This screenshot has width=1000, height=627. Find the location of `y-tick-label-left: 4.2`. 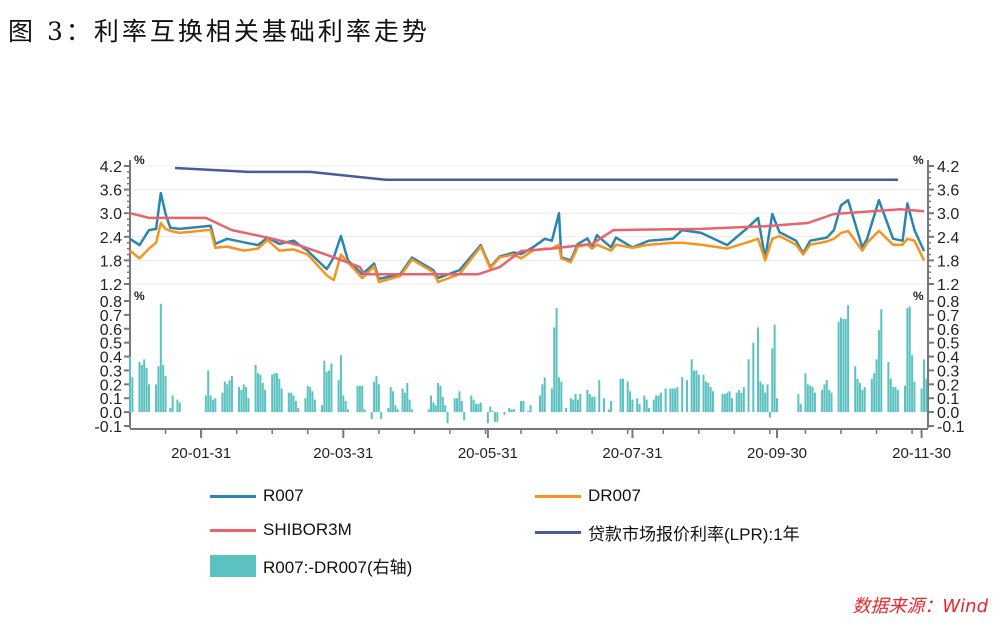

y-tick-label-left: 4.2 is located at coordinates (111, 167).